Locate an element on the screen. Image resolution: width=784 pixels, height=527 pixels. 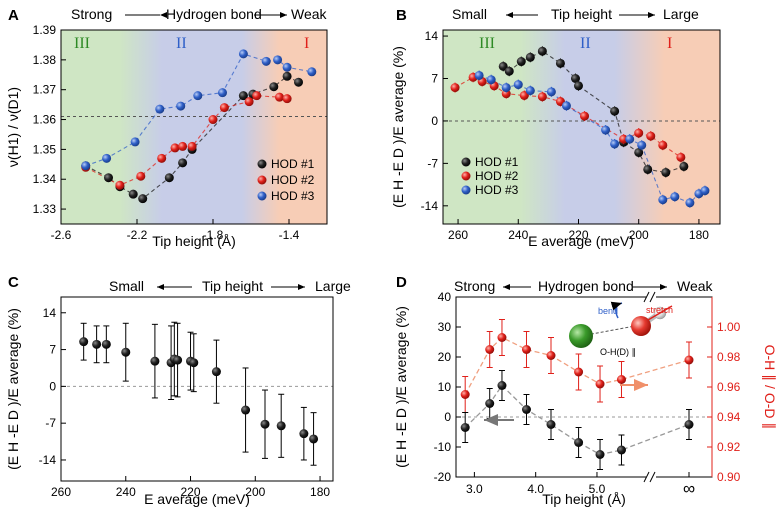
panel-a-line-hod3 is located at coordinates (198, 110).